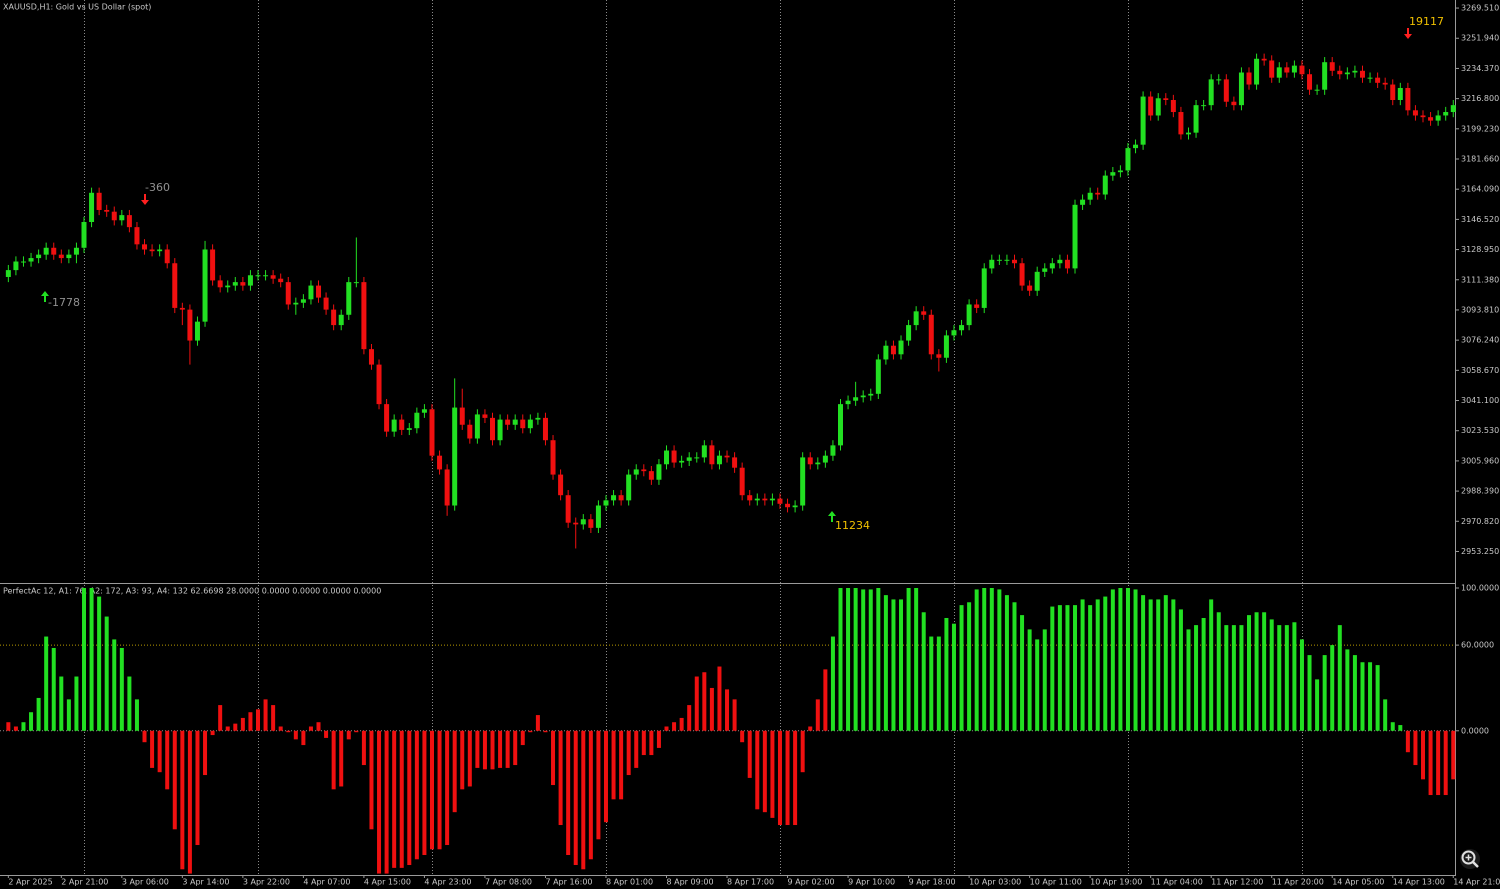  Describe the element at coordinates (1177, 882) in the screenshot. I see `x-tick-label: 11 Apr 04:00` at that location.